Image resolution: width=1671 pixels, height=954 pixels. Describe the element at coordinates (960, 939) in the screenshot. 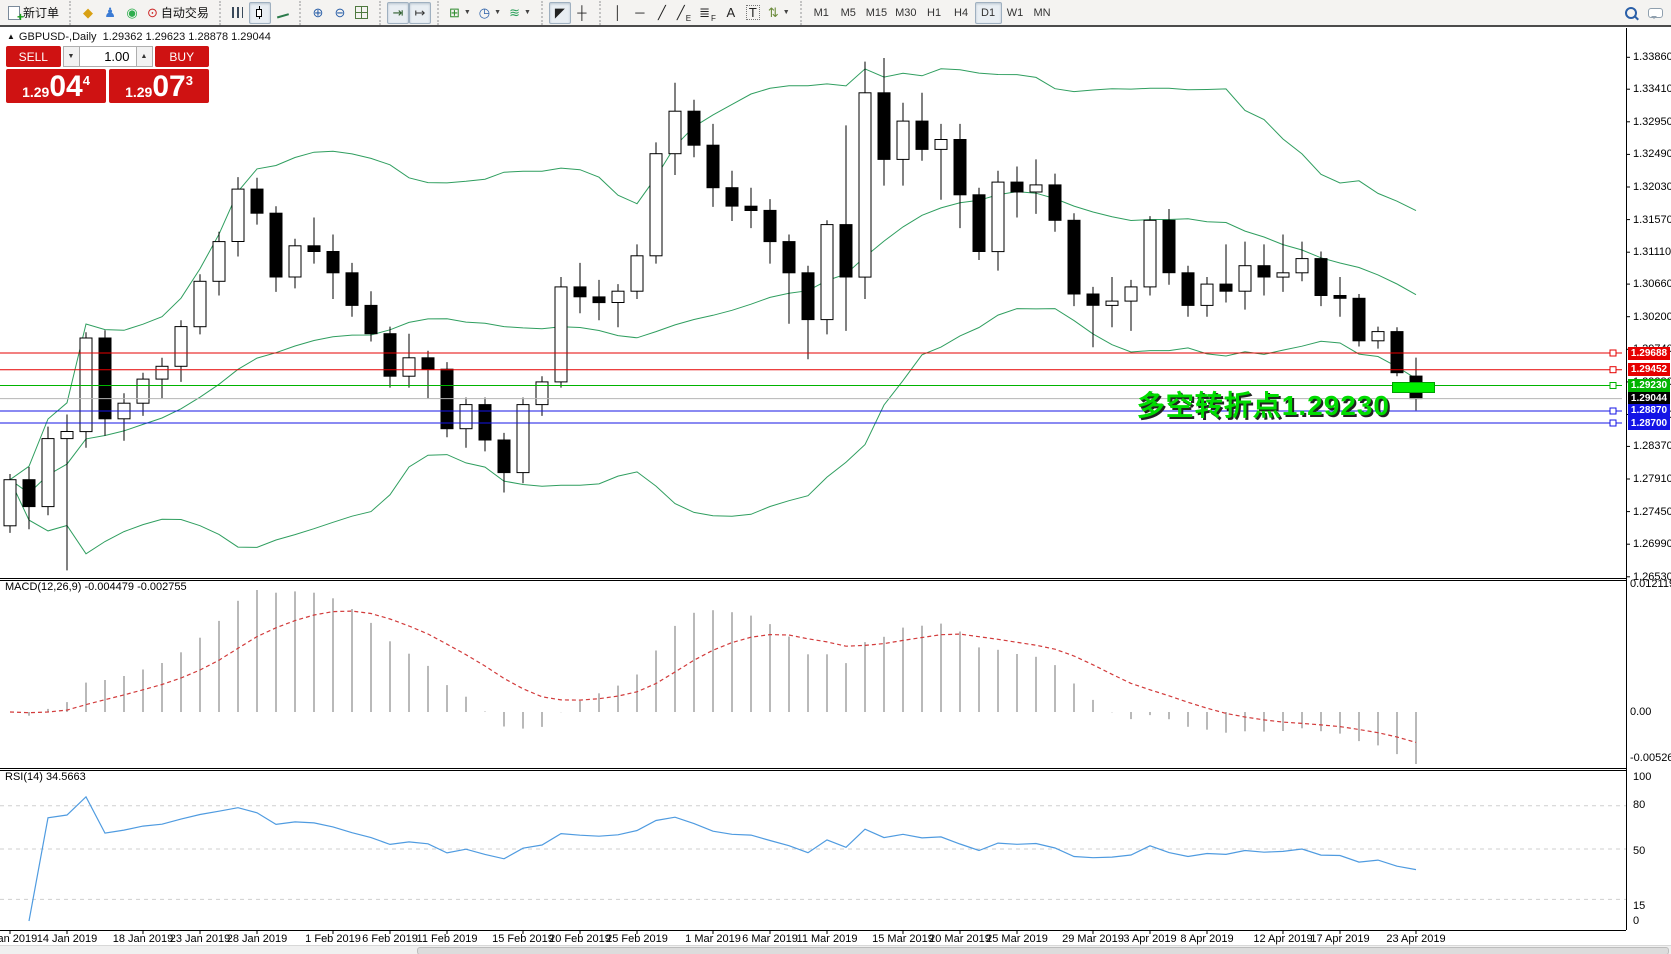

I see `date-label-50: 20 Mar 2019` at that location.